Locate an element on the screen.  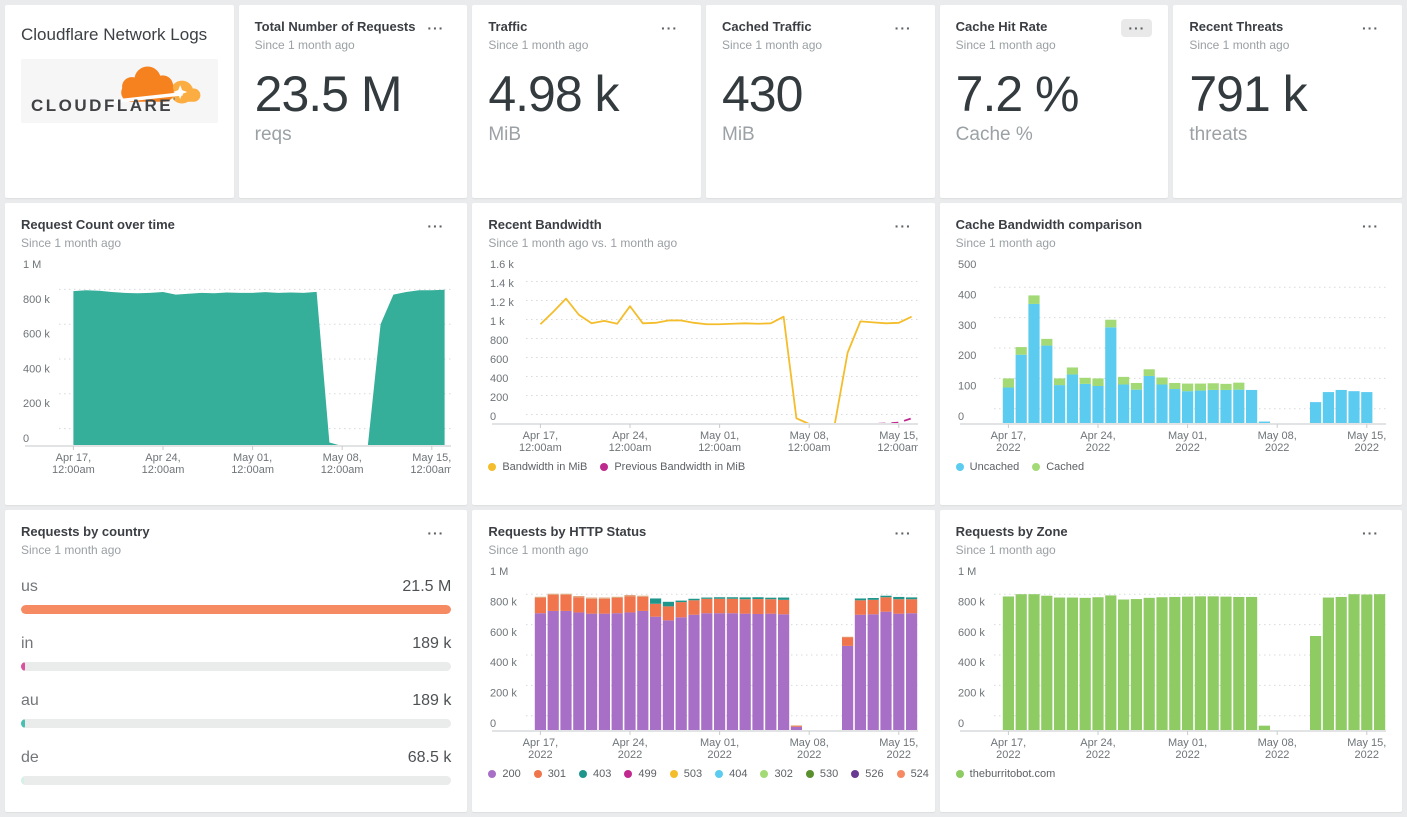
panel-subtitle: Since 1 month ago vs. 1 month ago is located at coordinates (583, 243).